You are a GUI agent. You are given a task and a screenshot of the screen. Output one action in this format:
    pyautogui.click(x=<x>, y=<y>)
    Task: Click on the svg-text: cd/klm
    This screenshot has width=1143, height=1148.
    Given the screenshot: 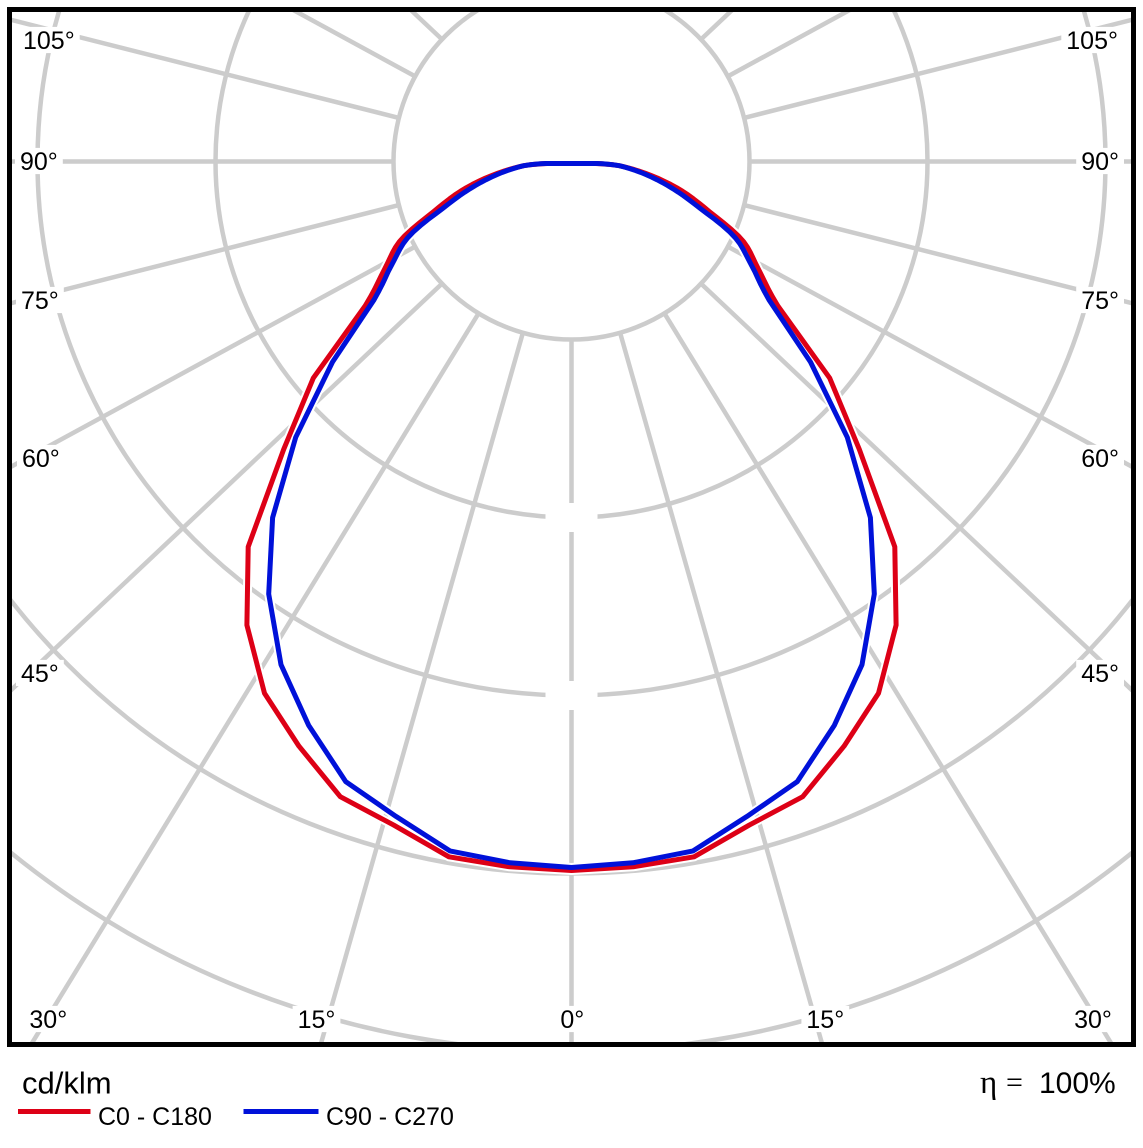 What is the action you would take?
    pyautogui.click(x=67, y=1083)
    